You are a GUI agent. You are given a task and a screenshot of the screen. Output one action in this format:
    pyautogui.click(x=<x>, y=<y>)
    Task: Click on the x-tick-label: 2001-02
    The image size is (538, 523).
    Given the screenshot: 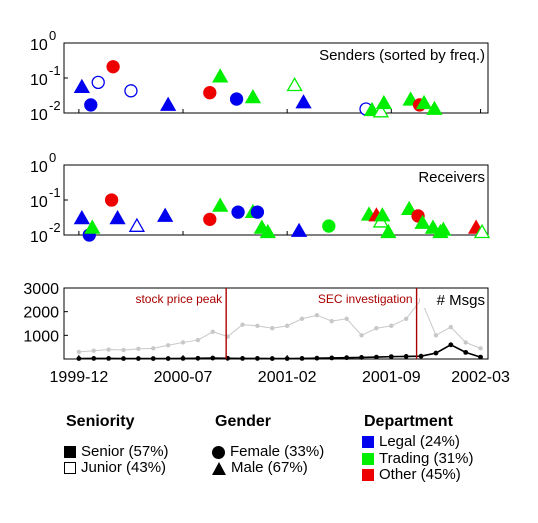 What is the action you would take?
    pyautogui.click(x=287, y=377)
    